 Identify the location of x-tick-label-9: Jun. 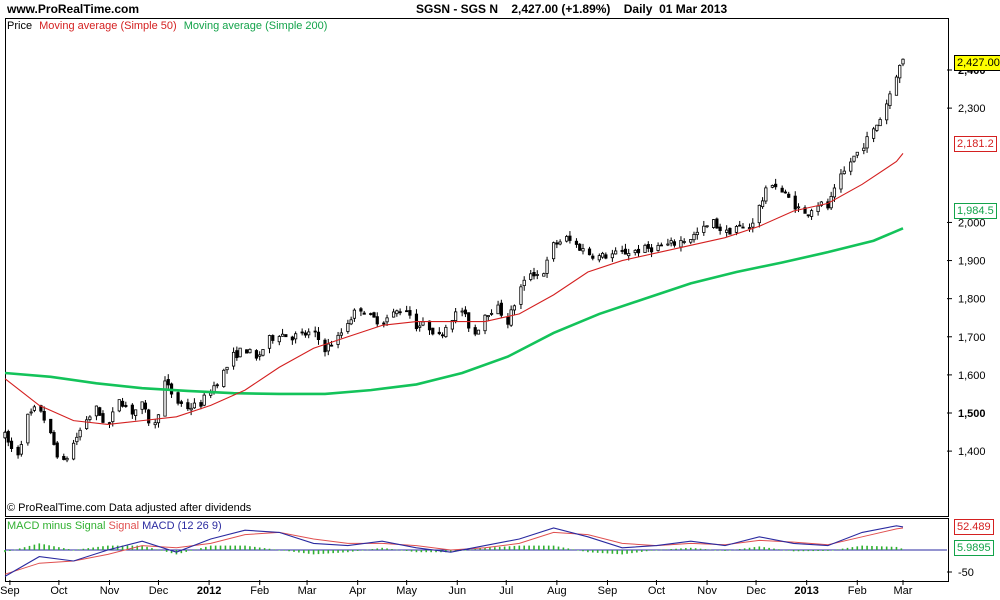
(457, 591).